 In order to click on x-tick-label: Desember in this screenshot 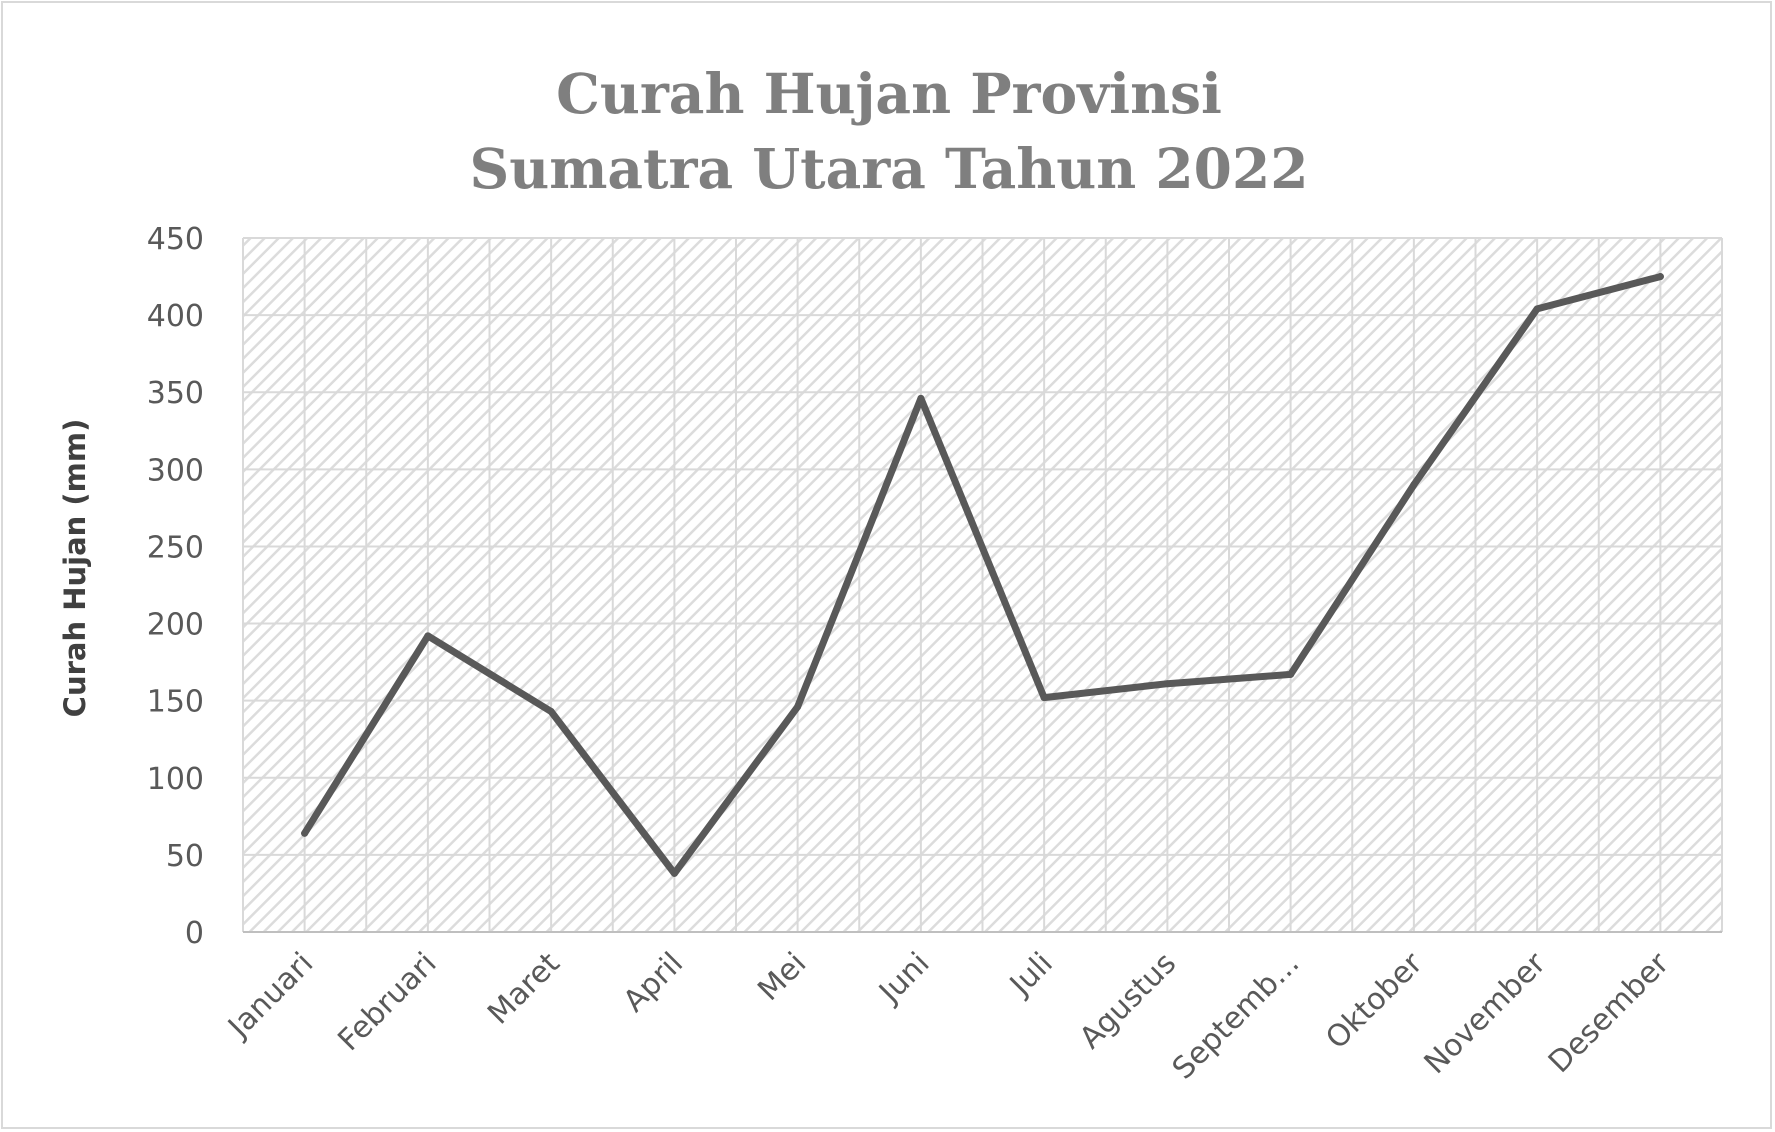, I will do `click(1609, 1012)`.